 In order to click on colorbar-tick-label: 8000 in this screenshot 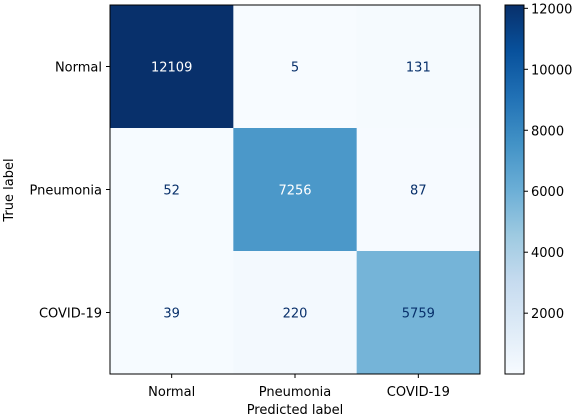, I will do `click(547, 131)`.